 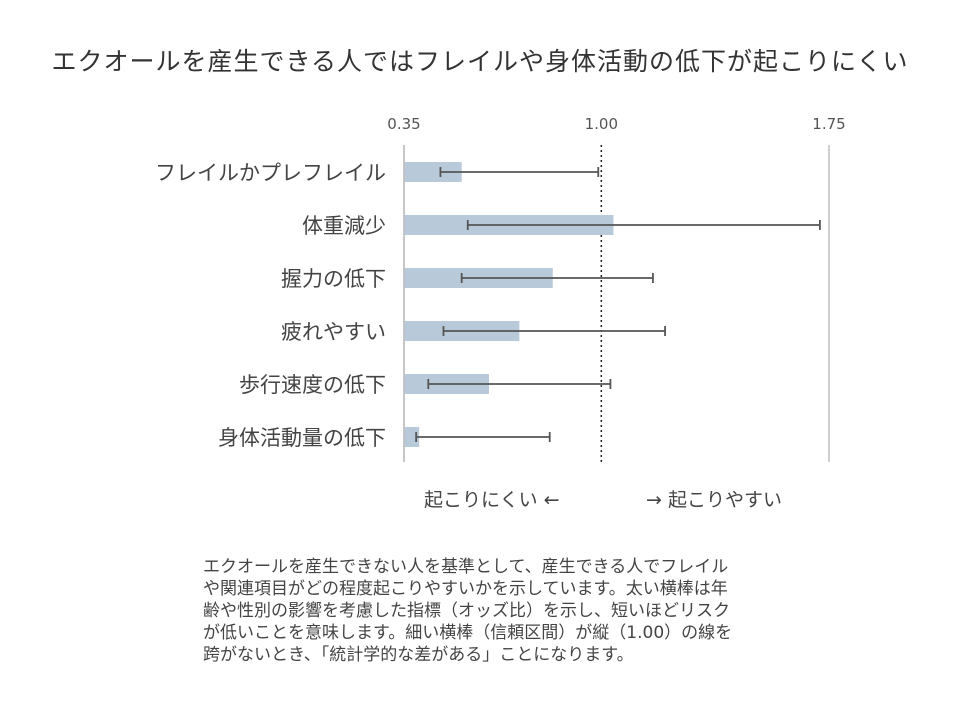 I want to click on x-tick-label: 0.35, so click(x=403, y=124).